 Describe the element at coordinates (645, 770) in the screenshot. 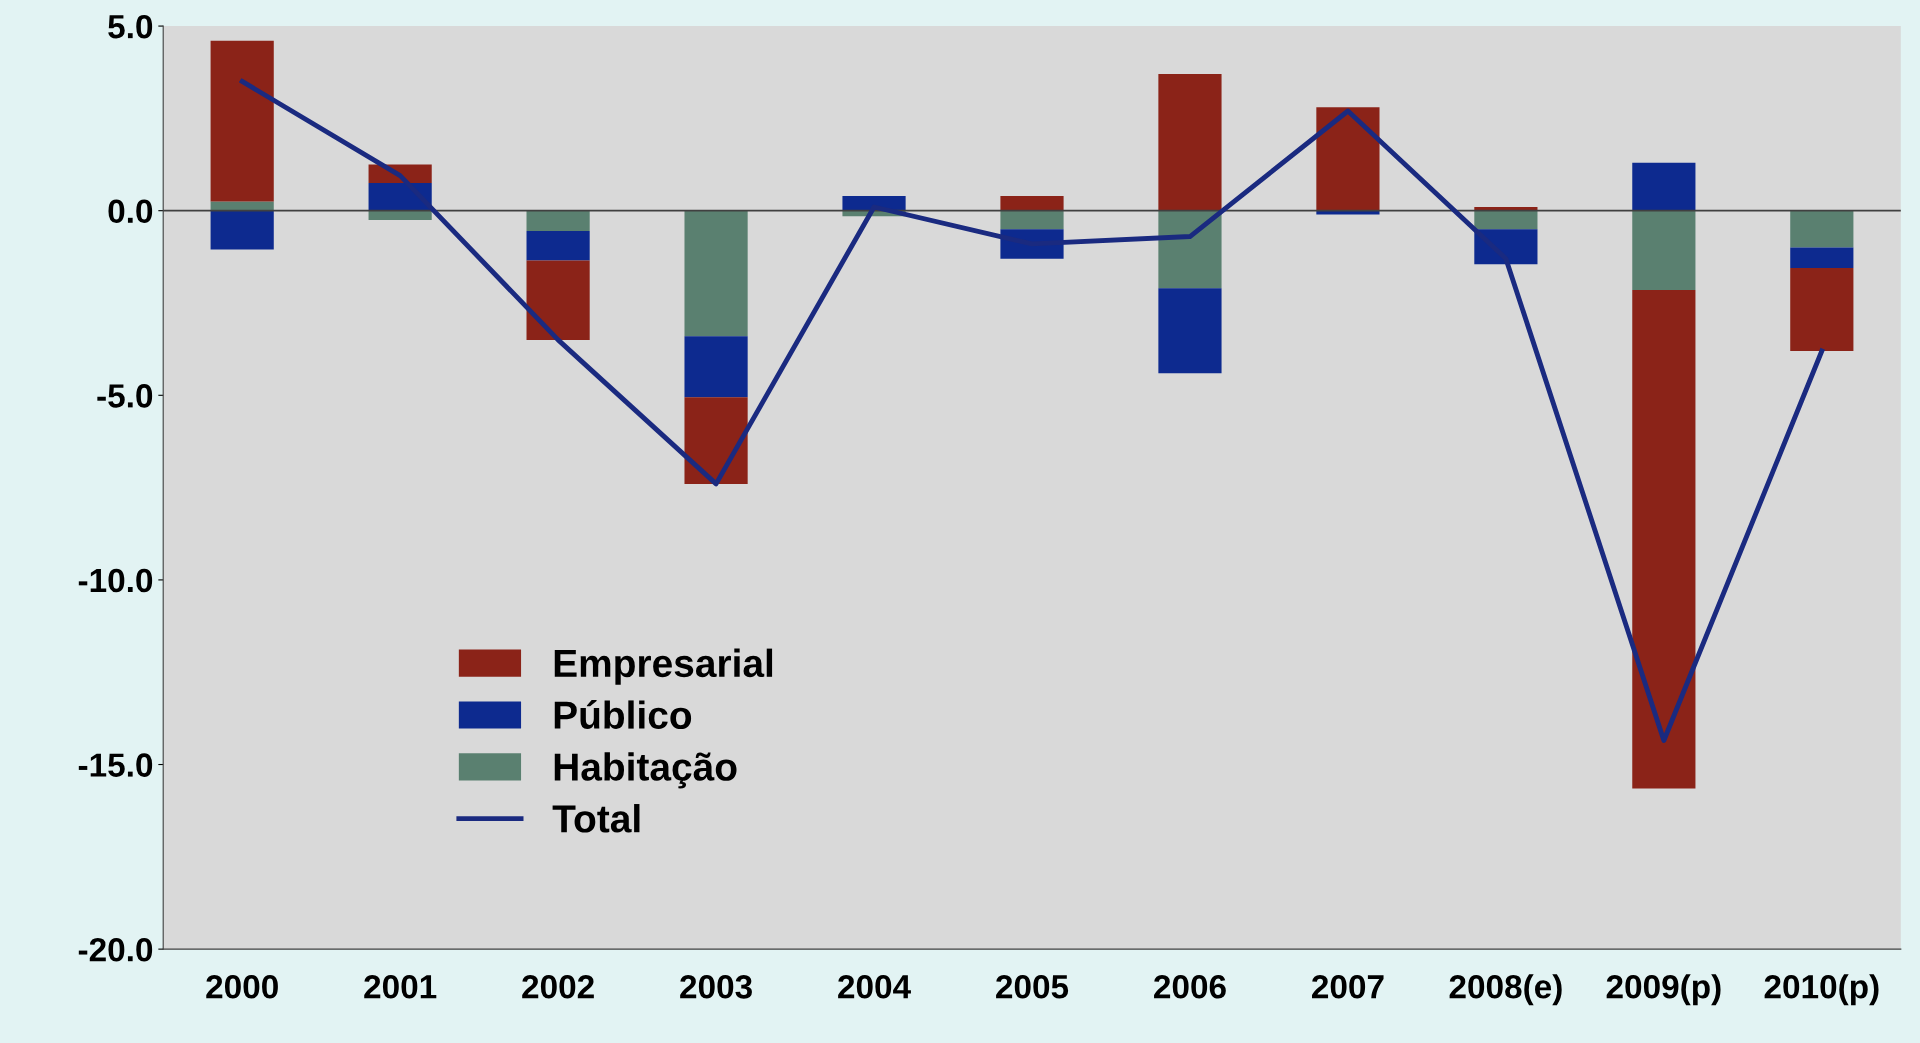

I see `legend-label: Habitação` at that location.